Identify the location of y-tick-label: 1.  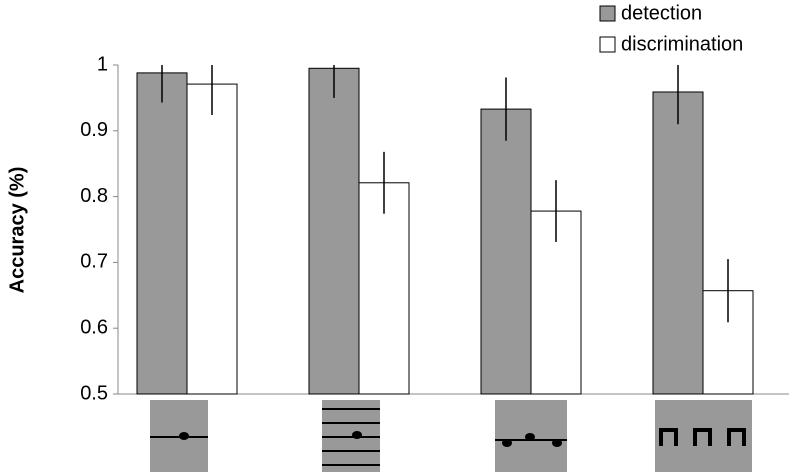
(102, 64).